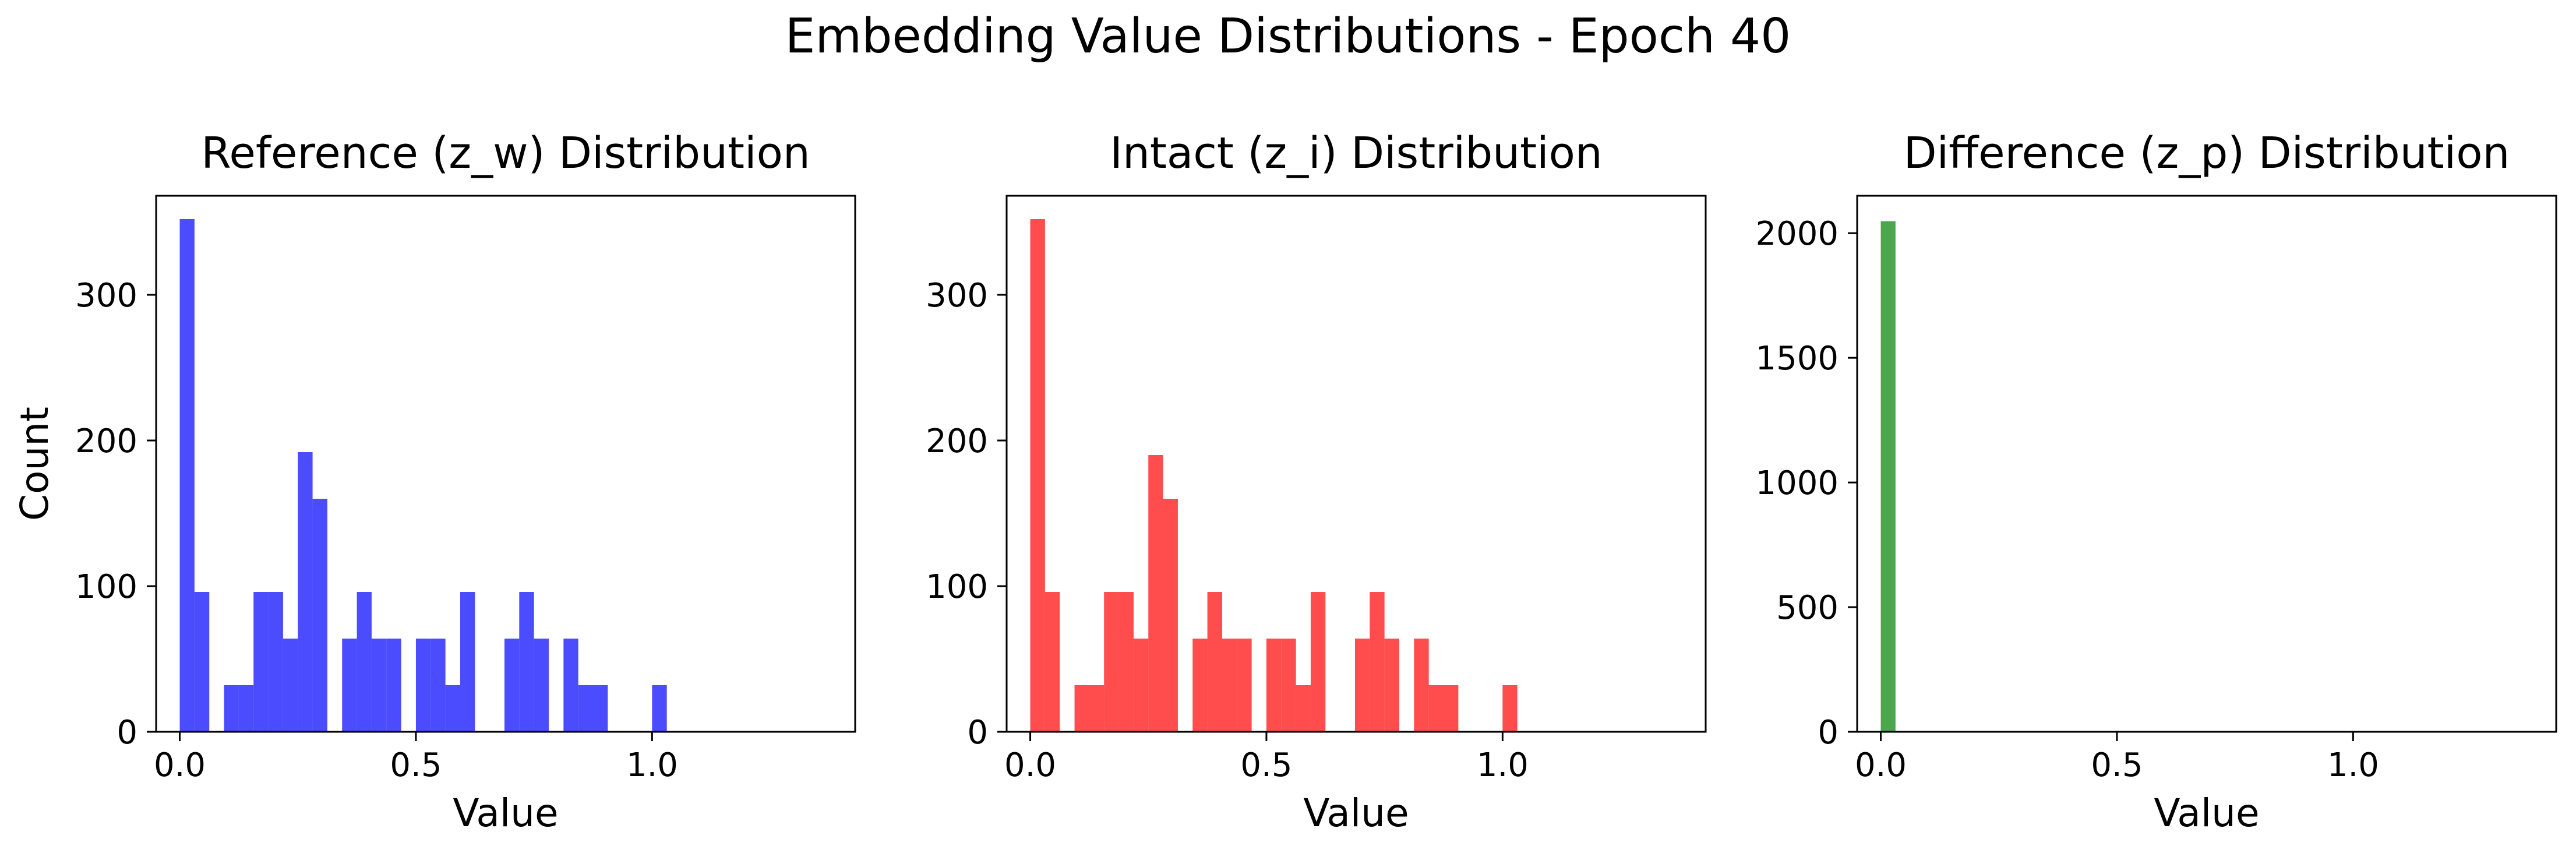  I want to click on reference-y-tick-label: 300, so click(106, 296).